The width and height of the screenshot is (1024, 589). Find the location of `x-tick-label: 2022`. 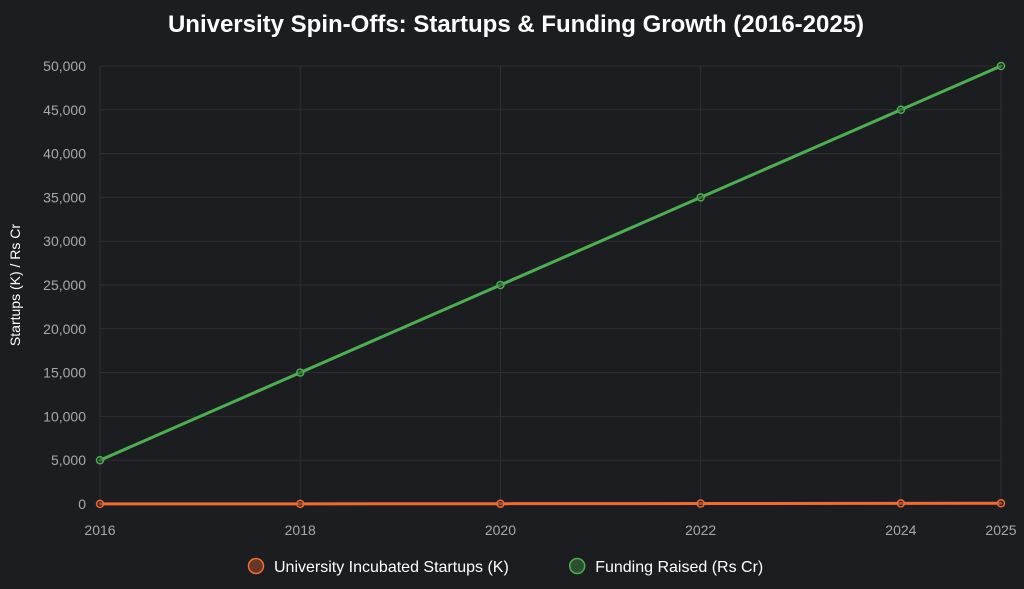

x-tick-label: 2022 is located at coordinates (700, 530).